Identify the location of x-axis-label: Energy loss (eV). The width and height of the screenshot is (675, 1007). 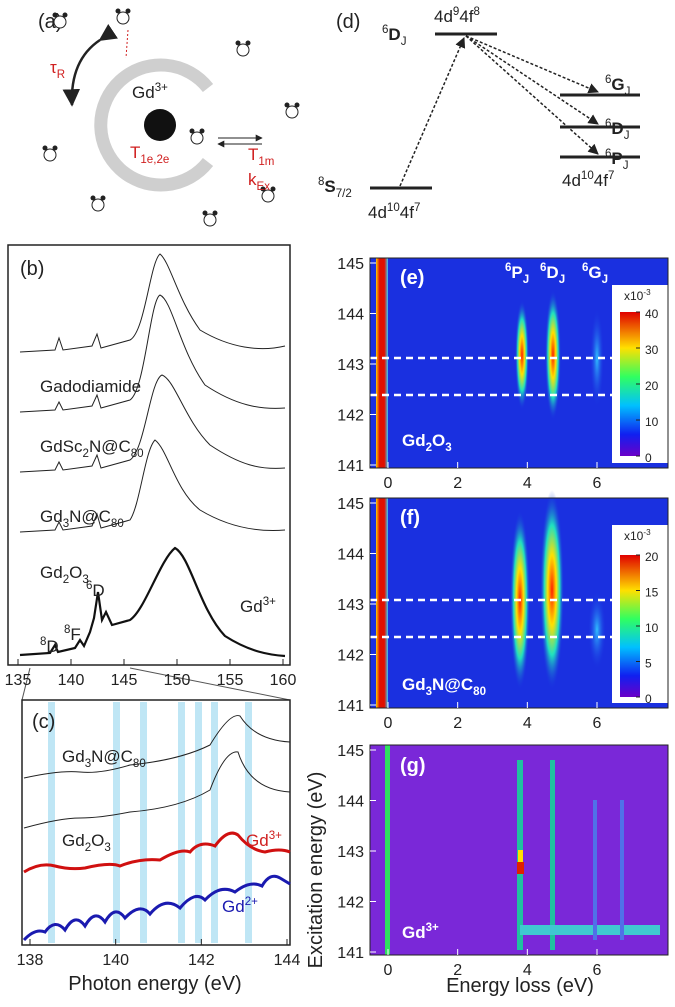
(520, 986).